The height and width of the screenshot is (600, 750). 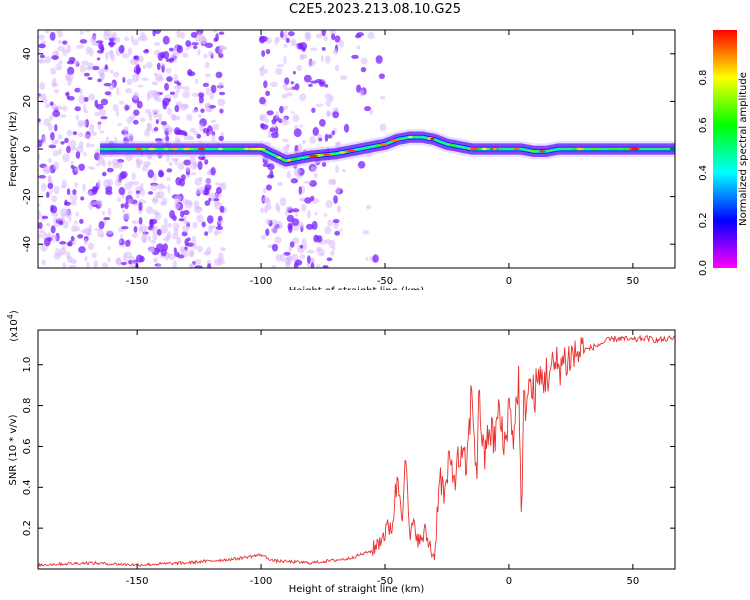 I want to click on y-tick-label: 0.4, so click(x=27, y=487).